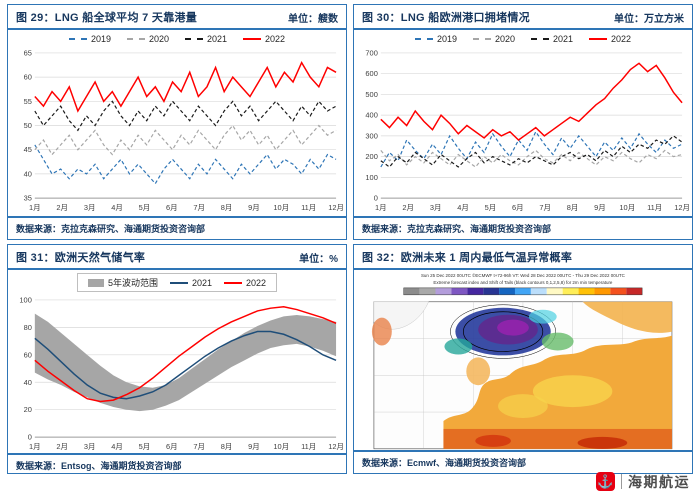 This screenshot has width=700, height=493. What do you see at coordinates (522, 375) in the screenshot?
I see `map-region` at bounding box center [522, 375].